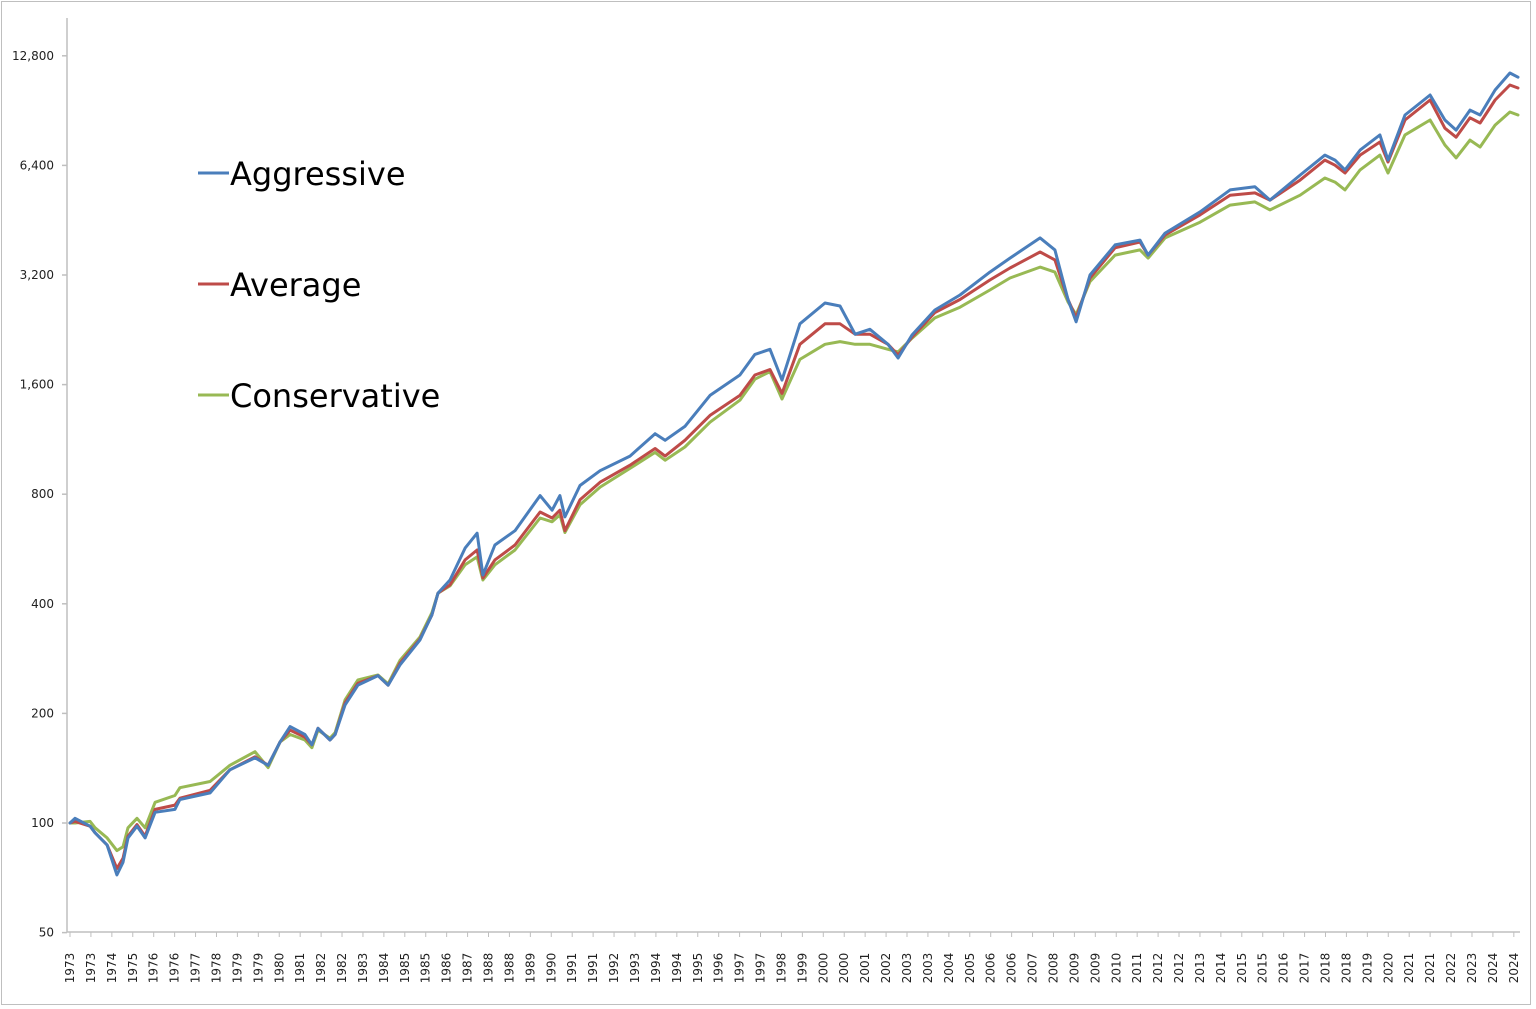 This screenshot has width=1536, height=1009. I want to click on x-tick-label: 1986, so click(447, 968).